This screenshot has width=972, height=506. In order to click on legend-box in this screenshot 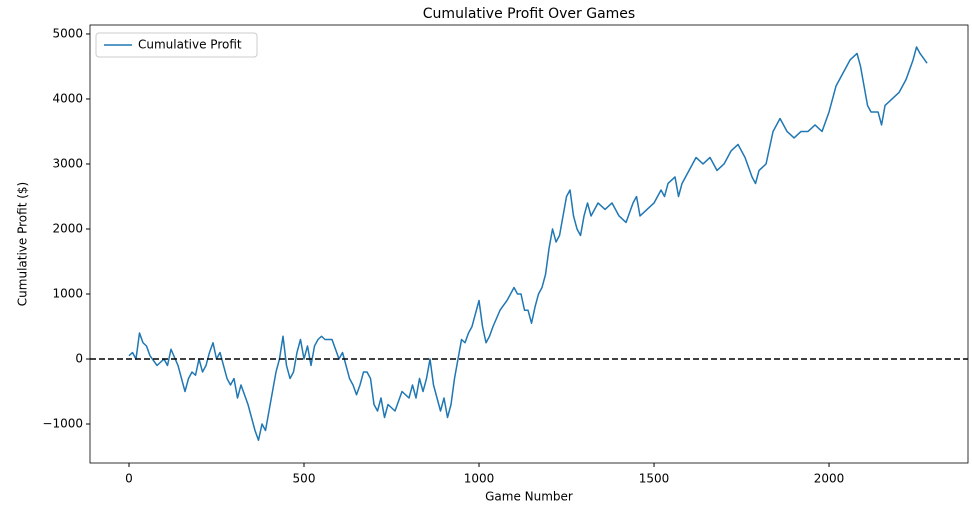, I will do `click(176, 45)`.